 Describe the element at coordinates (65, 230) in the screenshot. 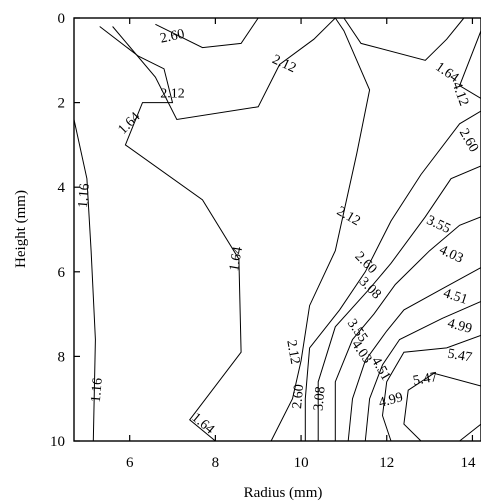

I see `y-axis-ticks: 0 2 4 6 8 10` at that location.